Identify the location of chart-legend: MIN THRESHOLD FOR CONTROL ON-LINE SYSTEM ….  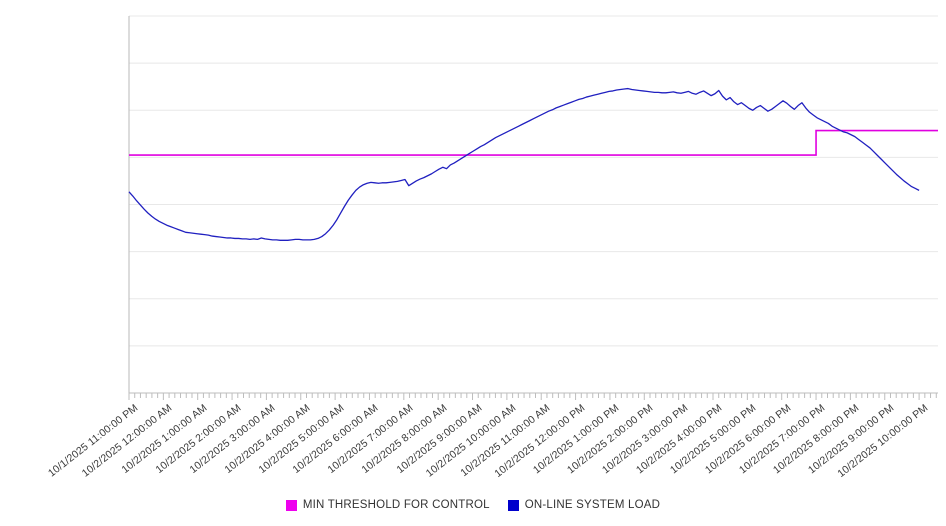
(473, 505).